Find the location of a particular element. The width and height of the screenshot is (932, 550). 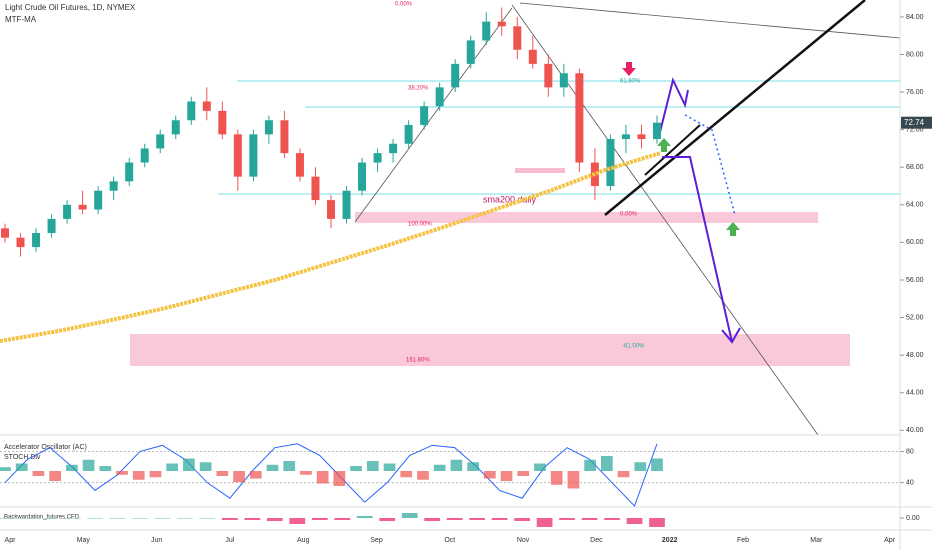

x-tick-label: Jul is located at coordinates (229, 540).